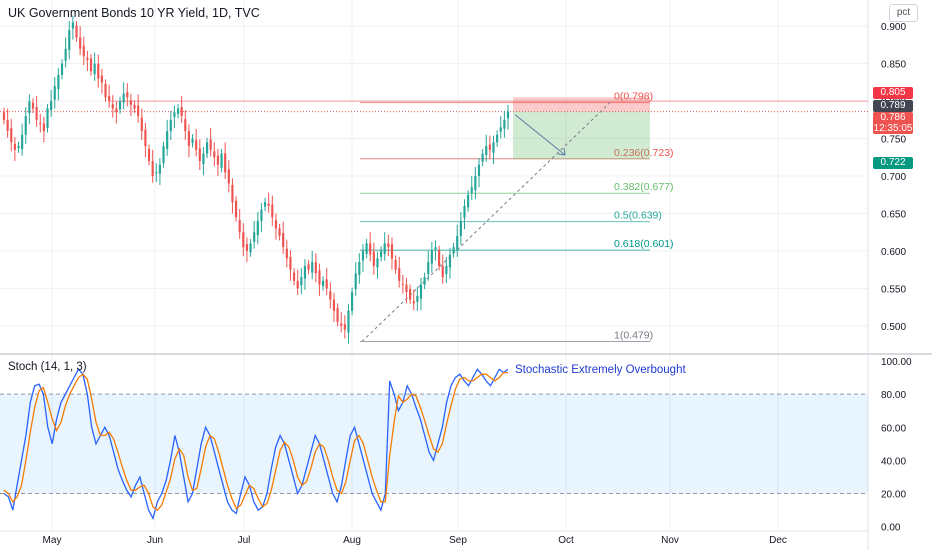  What do you see at coordinates (134, 13) in the screenshot?
I see `chart-title: UK Government Bonds 10 YR Yield, 1D, TVC` at bounding box center [134, 13].